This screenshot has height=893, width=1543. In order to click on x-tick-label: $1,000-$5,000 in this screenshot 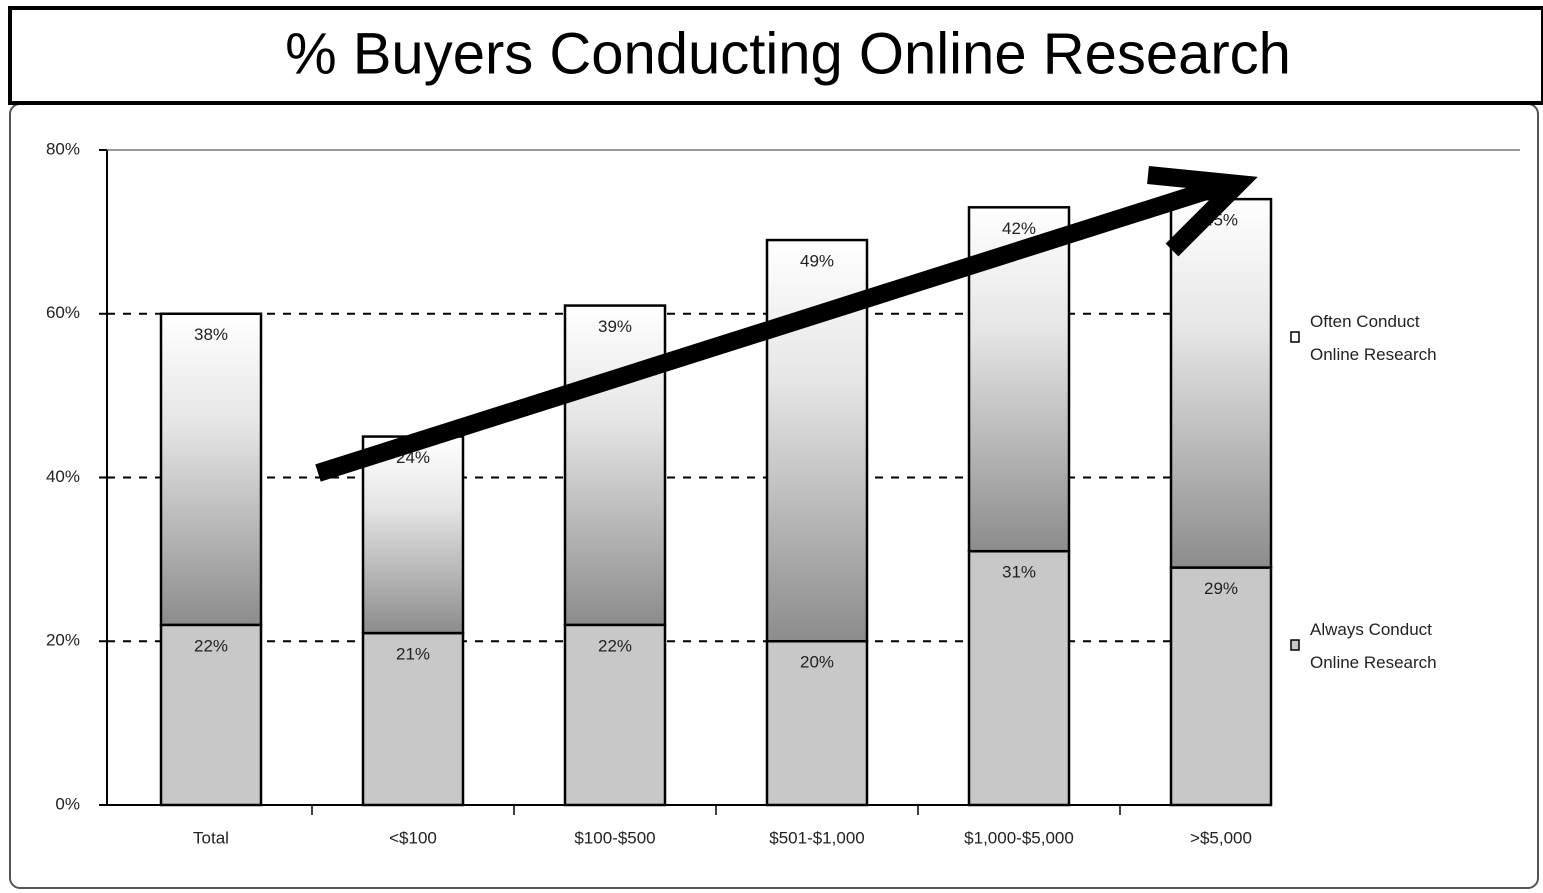, I will do `click(1019, 837)`.